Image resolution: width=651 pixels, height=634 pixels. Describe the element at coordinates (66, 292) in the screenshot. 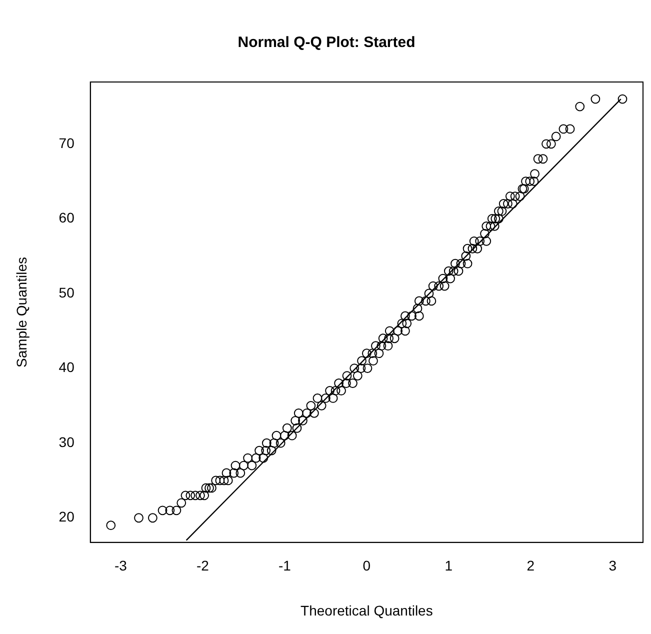

I see `y-tick-label: 50` at that location.